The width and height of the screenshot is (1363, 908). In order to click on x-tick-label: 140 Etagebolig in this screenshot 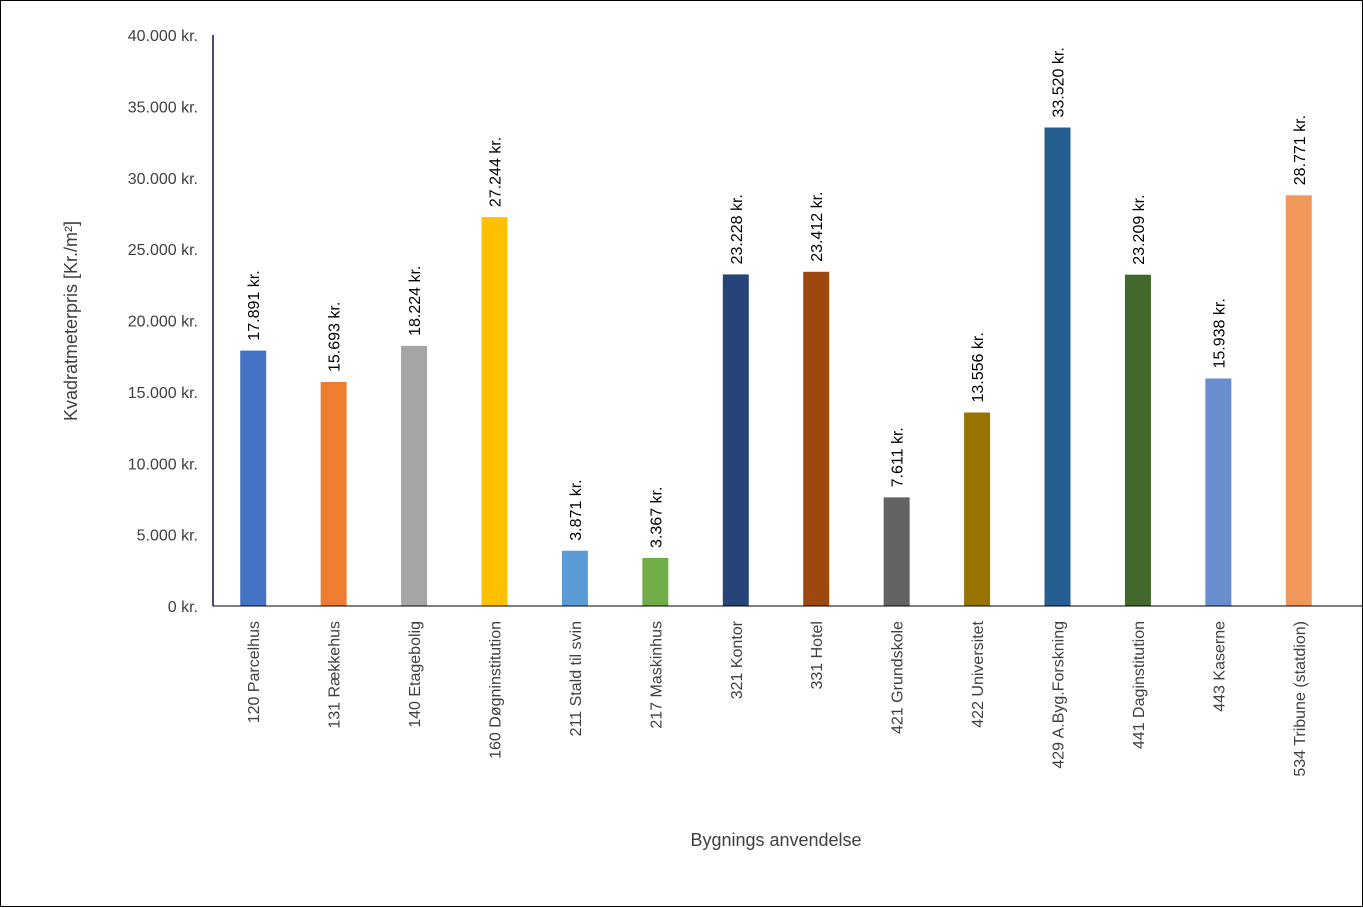, I will do `click(415, 674)`.